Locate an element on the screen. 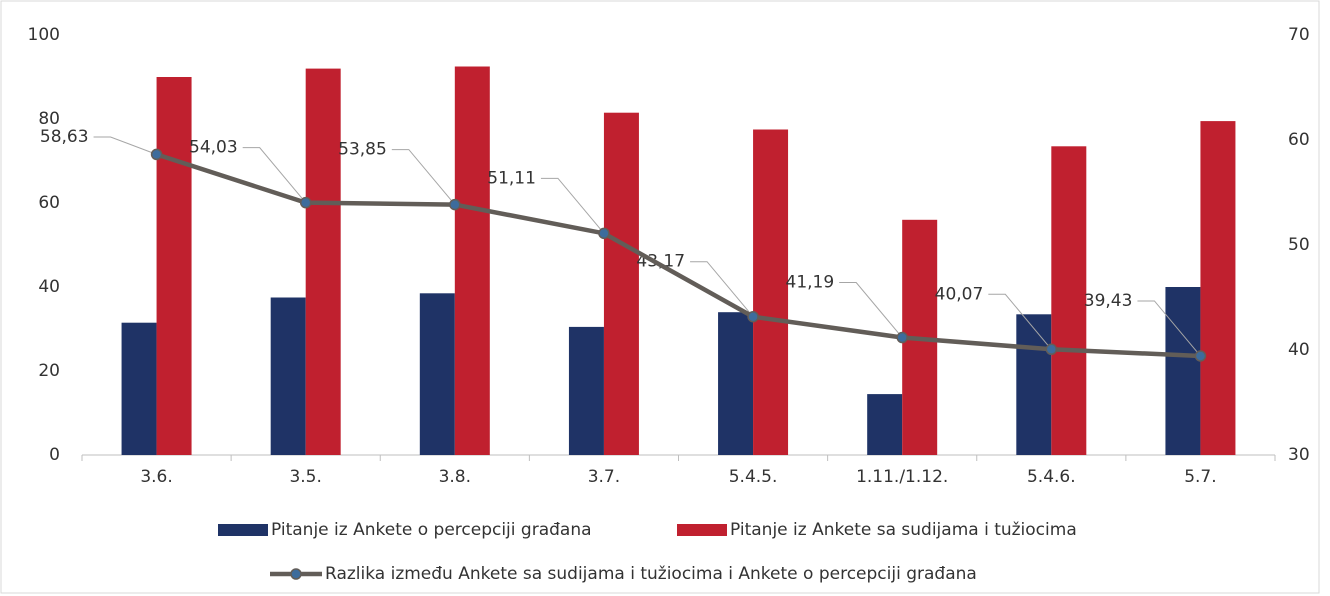  y2-tick-label: 40 is located at coordinates (1299, 350).